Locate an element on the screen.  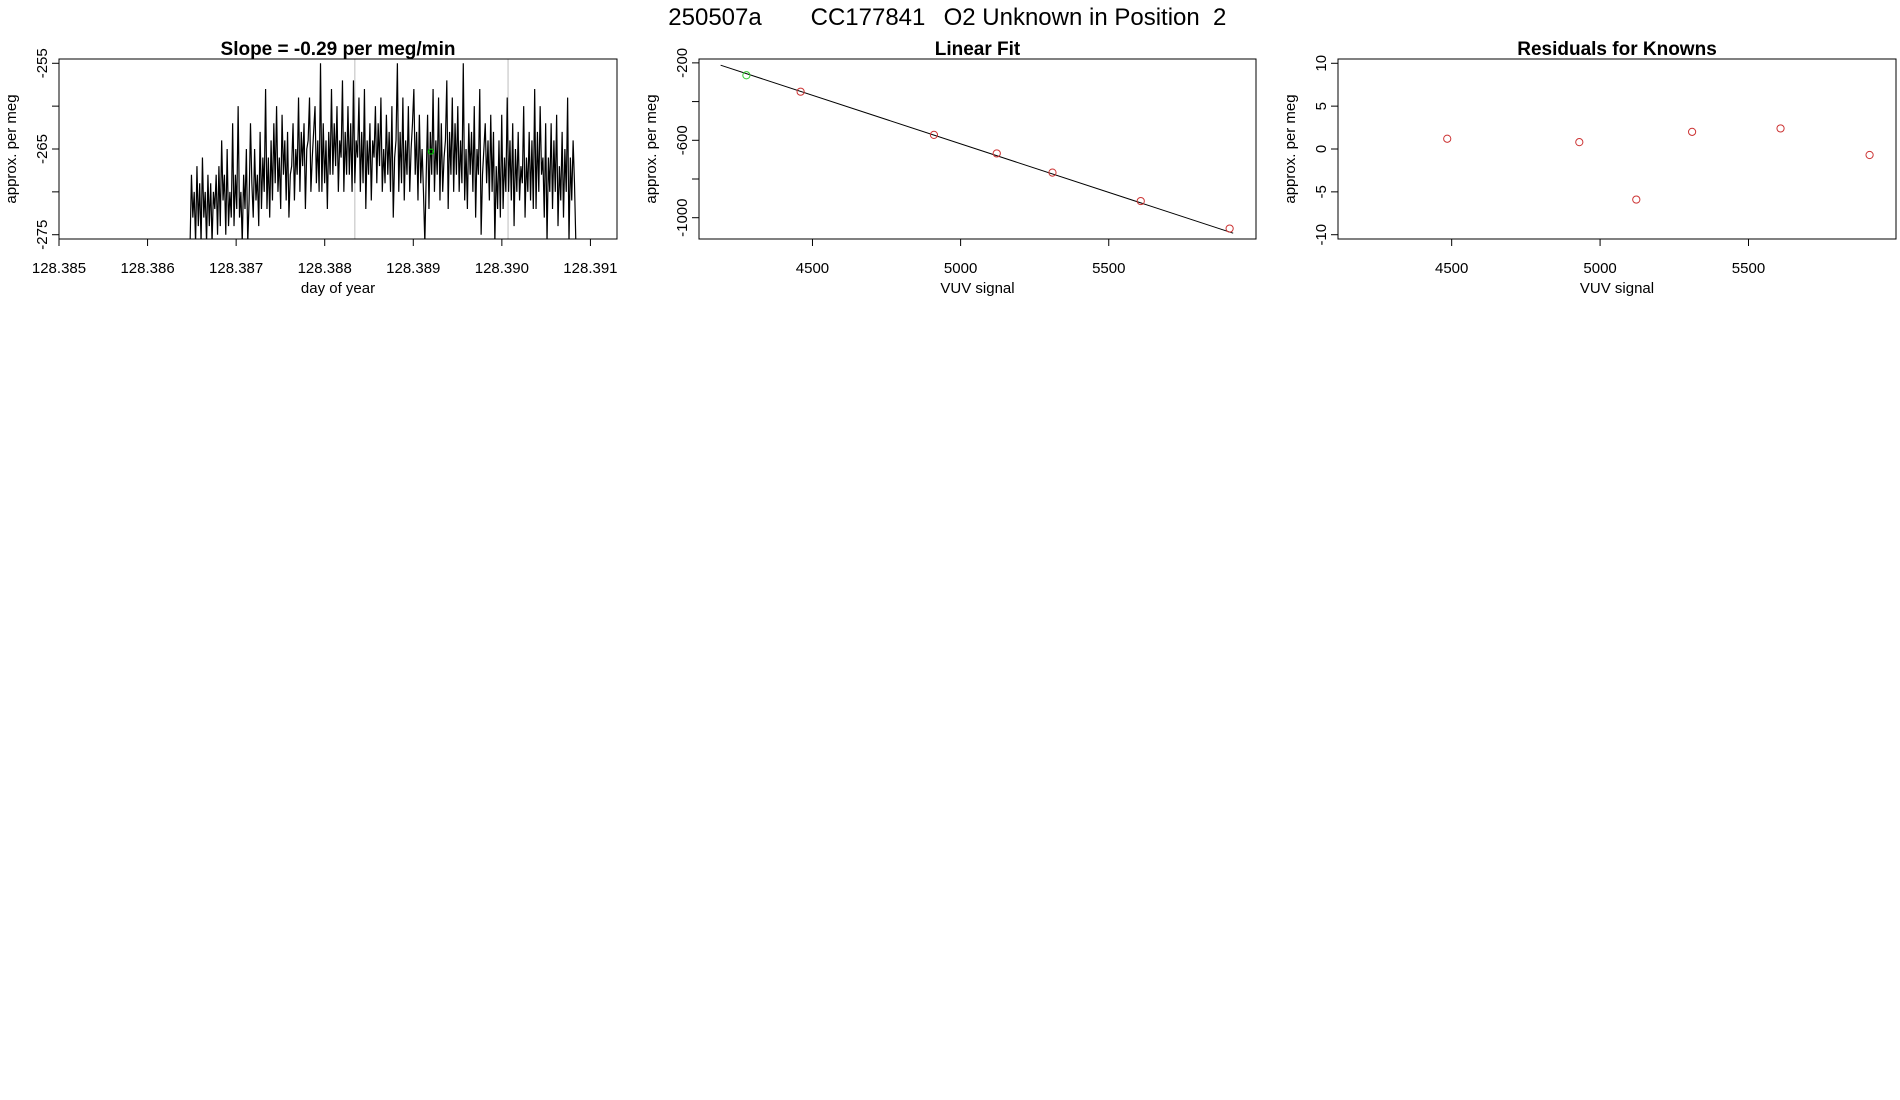
fit-line is located at coordinates (977, 149).